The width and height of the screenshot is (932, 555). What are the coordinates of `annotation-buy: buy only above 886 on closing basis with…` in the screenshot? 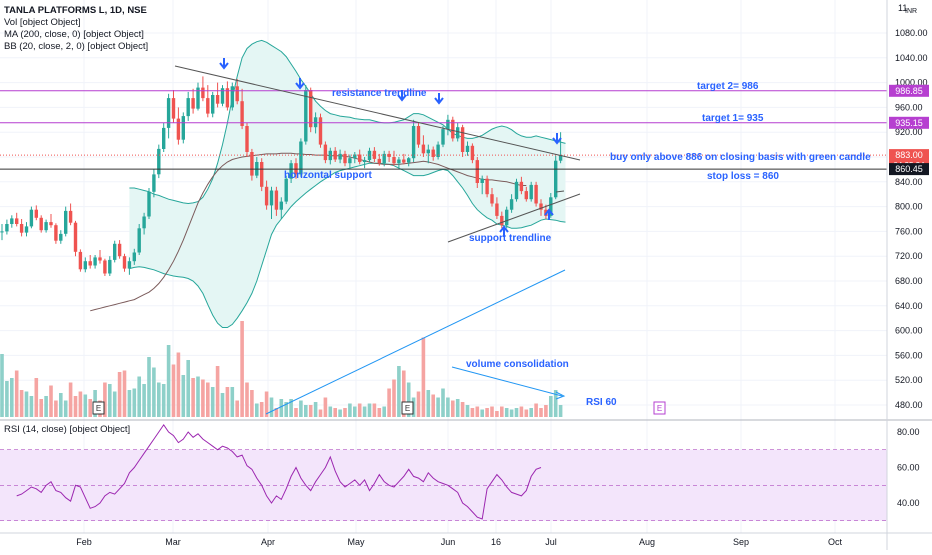 It's located at (740, 157).